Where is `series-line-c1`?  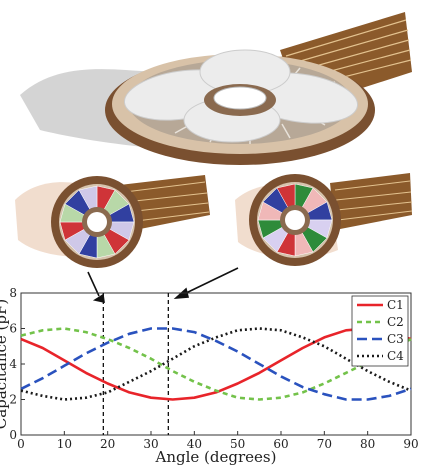
series-line-c1 is located at coordinates (216, 364).